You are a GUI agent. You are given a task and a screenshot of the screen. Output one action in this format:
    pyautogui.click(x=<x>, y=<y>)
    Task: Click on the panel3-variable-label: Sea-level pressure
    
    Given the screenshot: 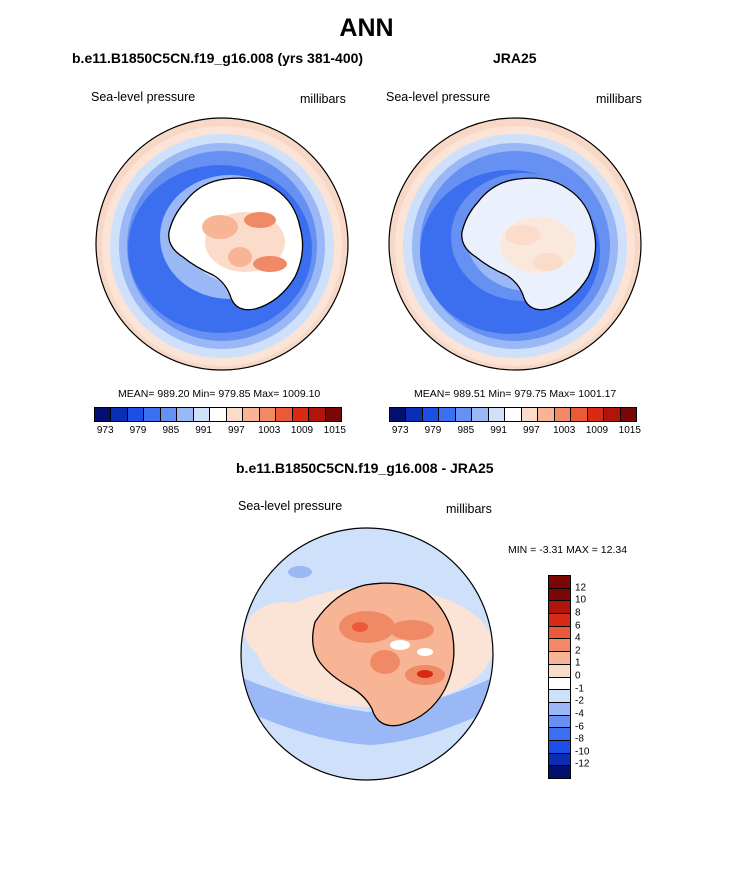 What is the action you would take?
    pyautogui.click(x=290, y=506)
    